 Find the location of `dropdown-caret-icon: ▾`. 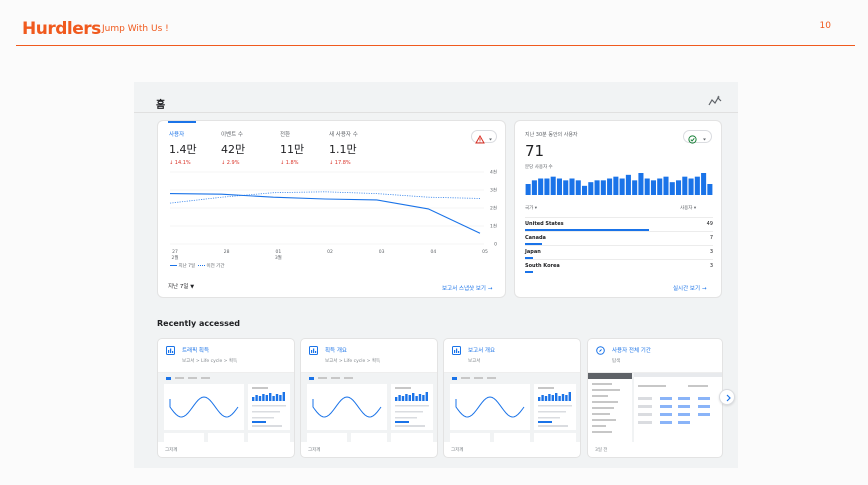

dropdown-caret-icon: ▾ is located at coordinates (535, 208).